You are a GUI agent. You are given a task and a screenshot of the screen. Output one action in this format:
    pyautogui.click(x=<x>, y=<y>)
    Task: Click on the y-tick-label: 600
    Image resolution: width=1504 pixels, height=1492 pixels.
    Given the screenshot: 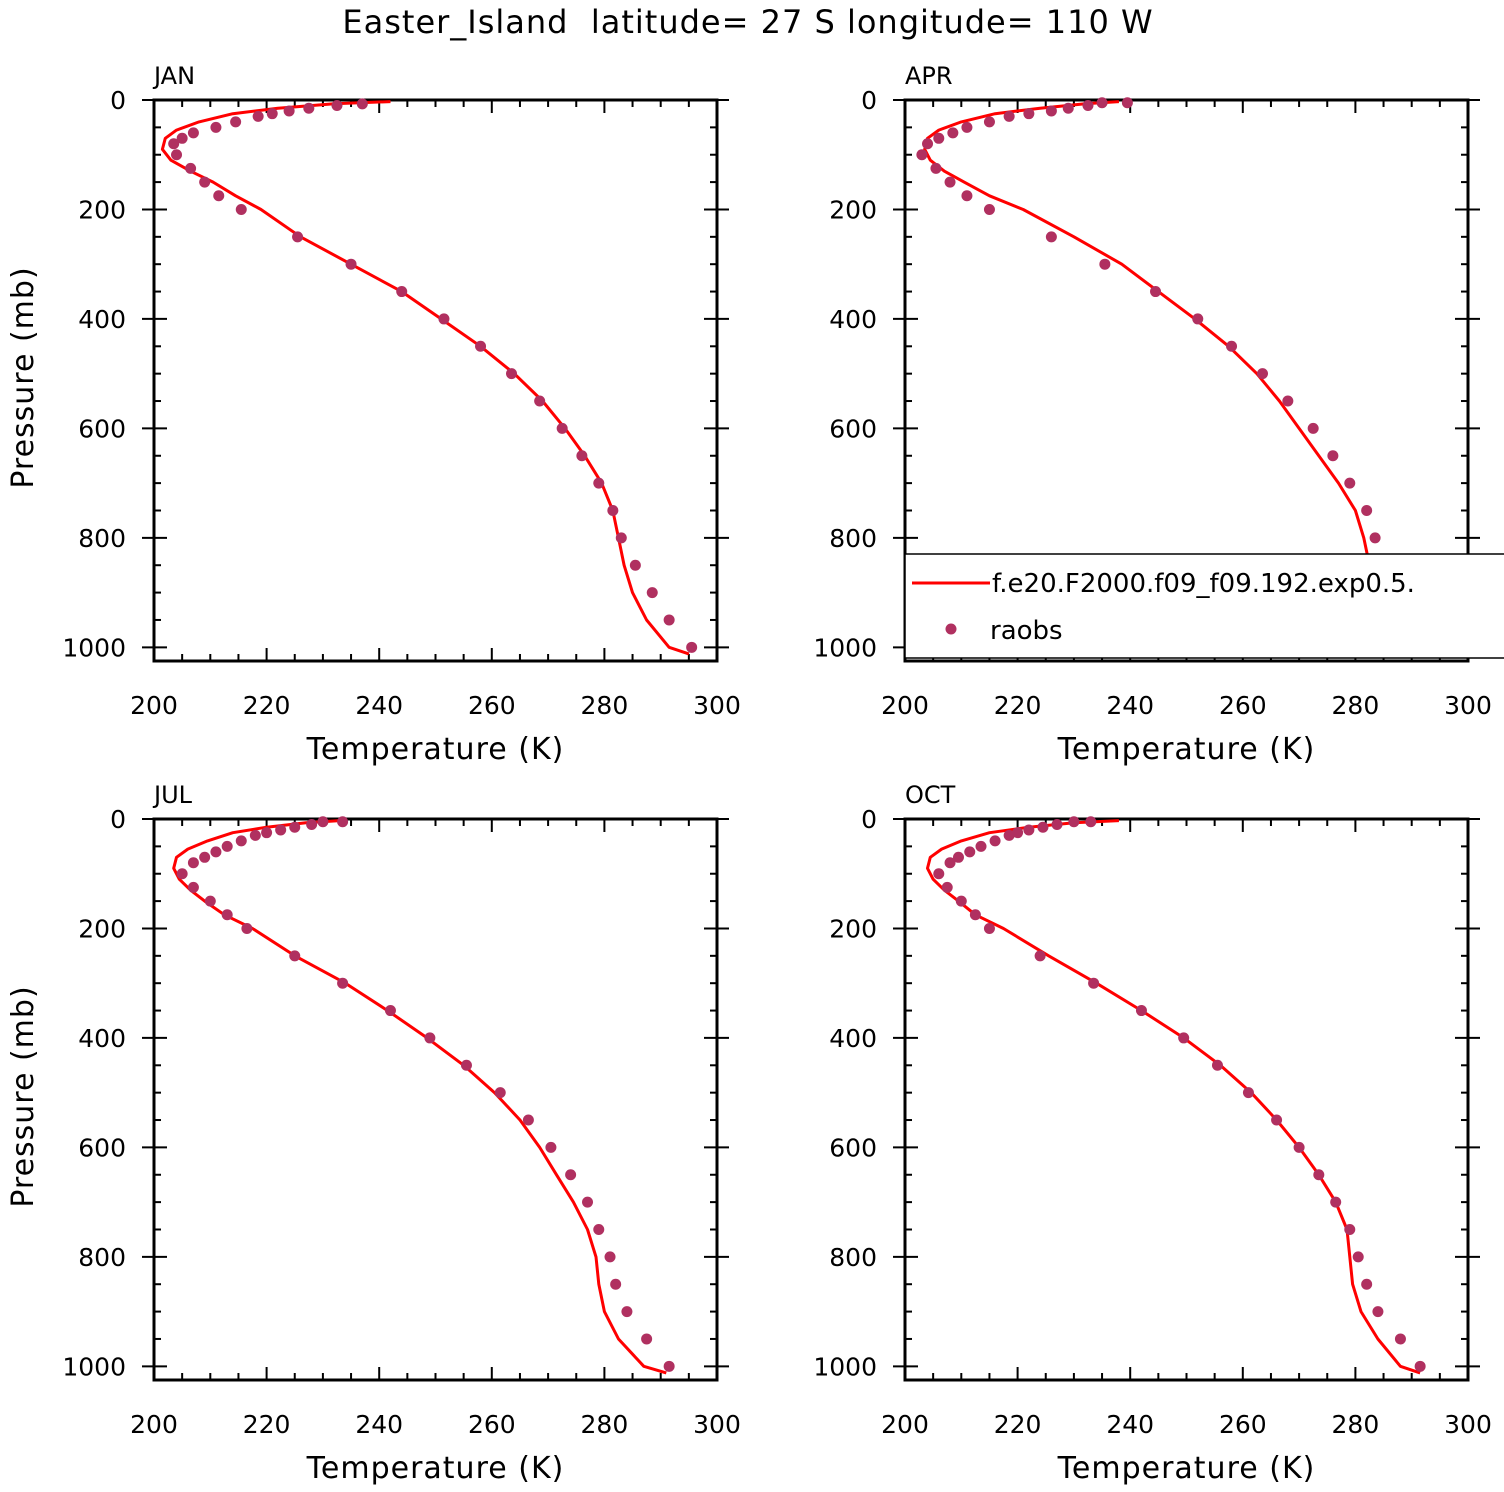 What is the action you would take?
    pyautogui.click(x=102, y=1147)
    